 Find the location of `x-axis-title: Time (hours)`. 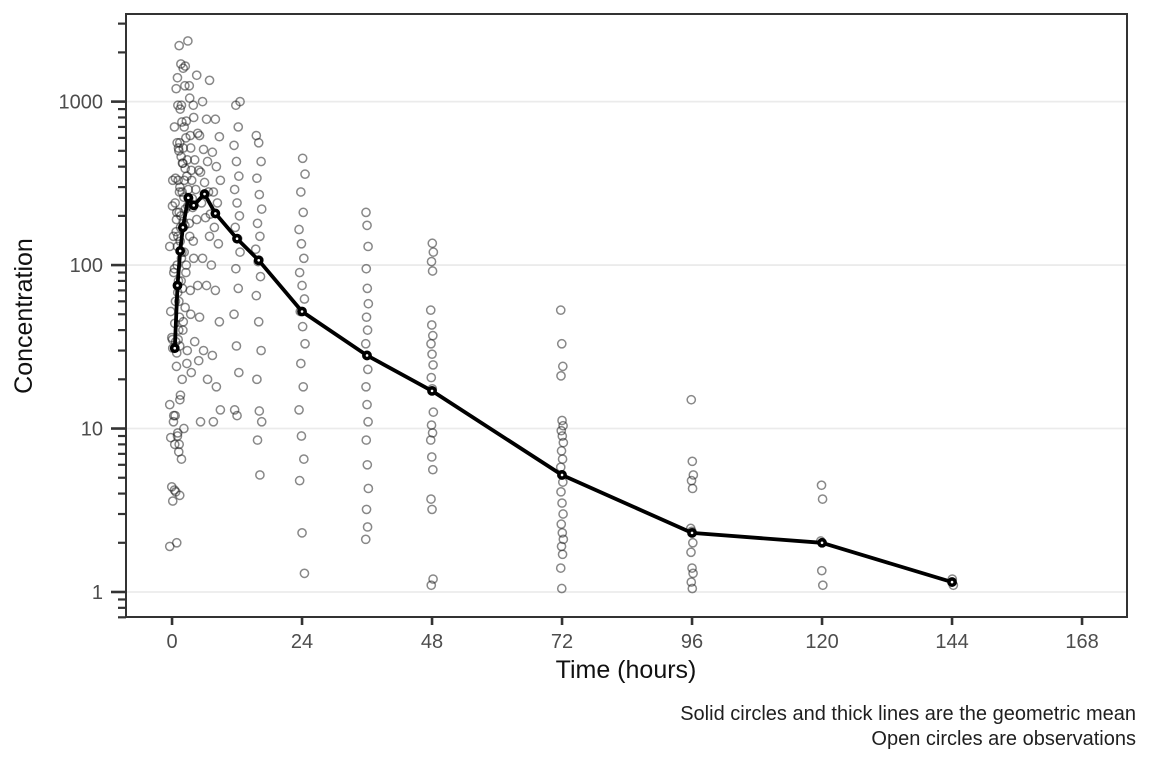

x-axis-title: Time (hours) is located at coordinates (626, 670).